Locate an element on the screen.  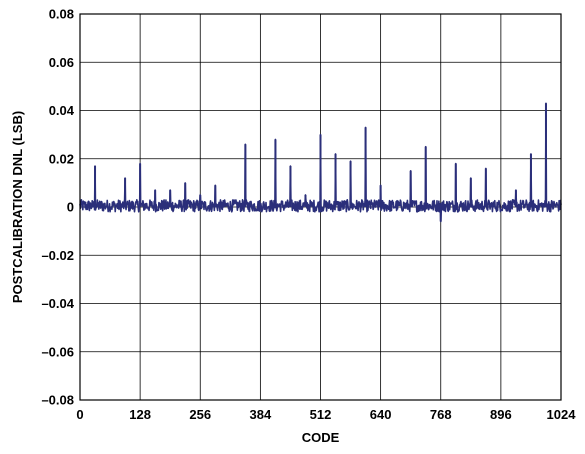
x-tick-label: 512 is located at coordinates (321, 414).